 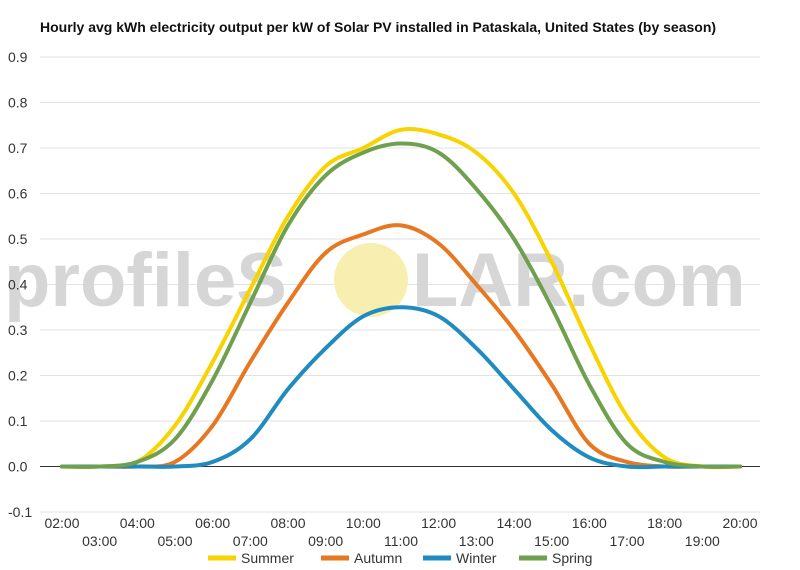 What do you see at coordinates (363, 523) in the screenshot?
I see `x-tick-label: 10:00` at bounding box center [363, 523].